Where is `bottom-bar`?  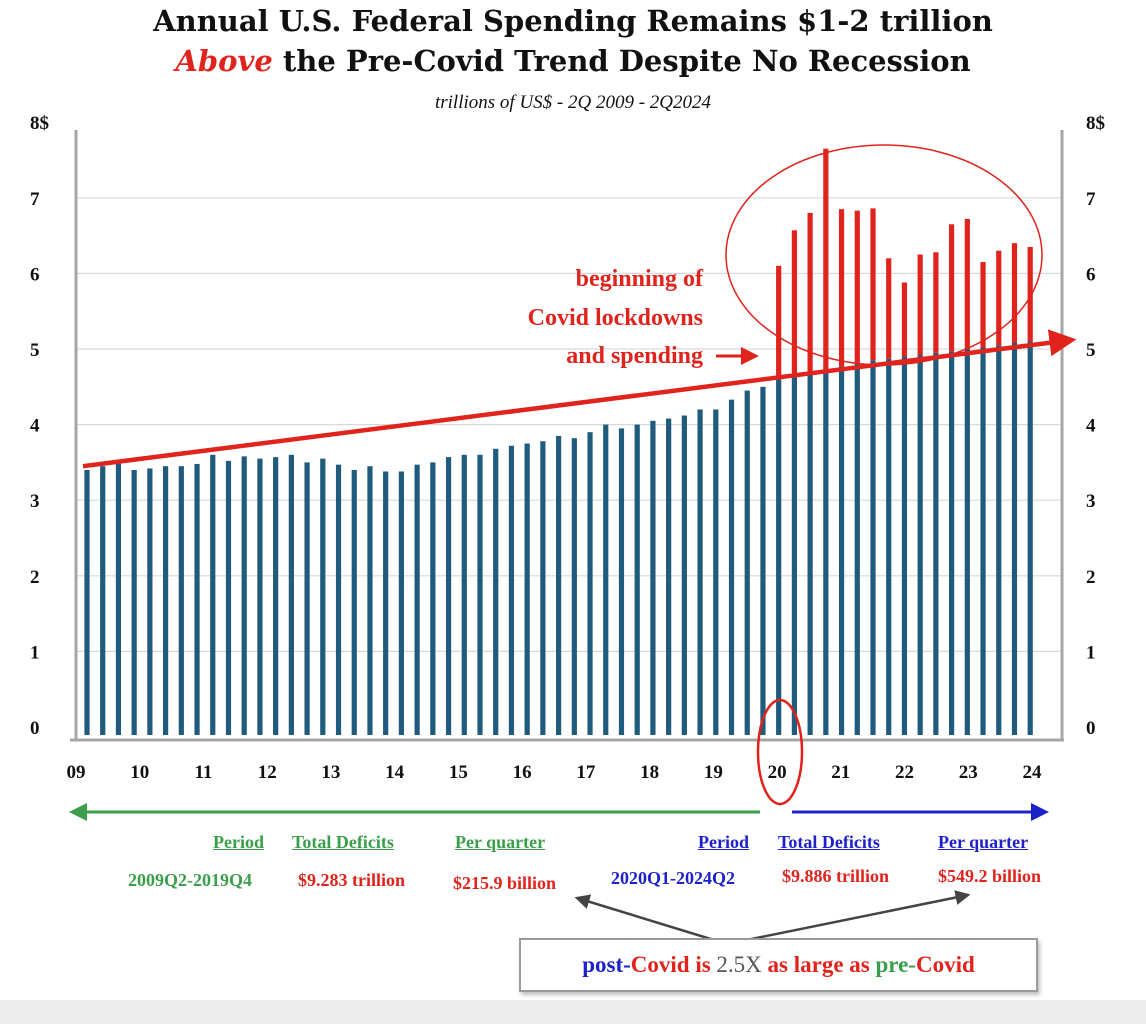
bottom-bar is located at coordinates (573, 1012).